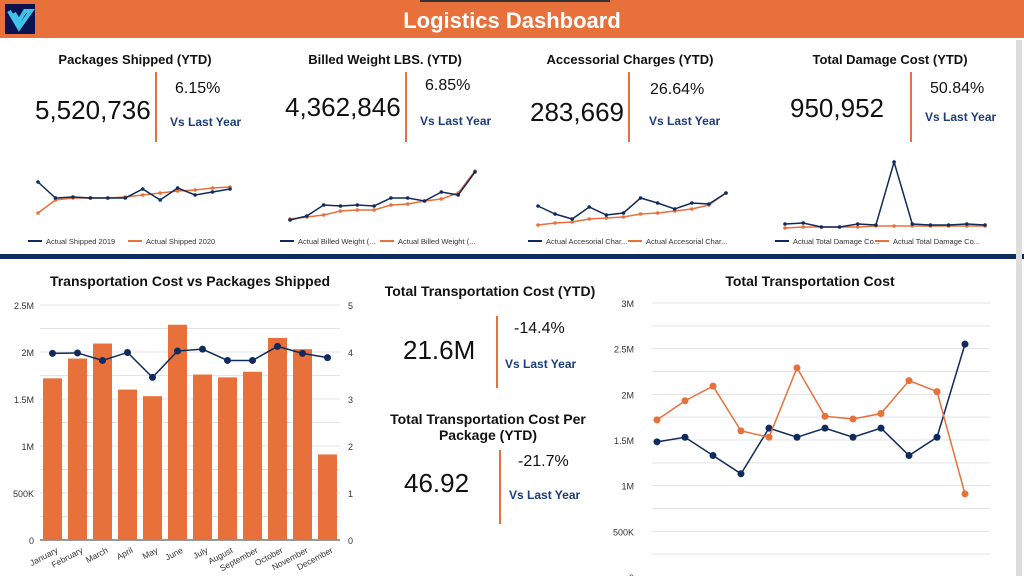  What do you see at coordinates (350, 541) in the screenshot?
I see `y2-tick-label: 0` at bounding box center [350, 541].